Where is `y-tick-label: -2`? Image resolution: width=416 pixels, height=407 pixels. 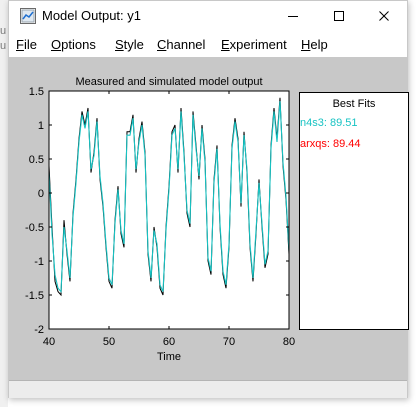 y-tick-label: -2 is located at coordinates (39, 330).